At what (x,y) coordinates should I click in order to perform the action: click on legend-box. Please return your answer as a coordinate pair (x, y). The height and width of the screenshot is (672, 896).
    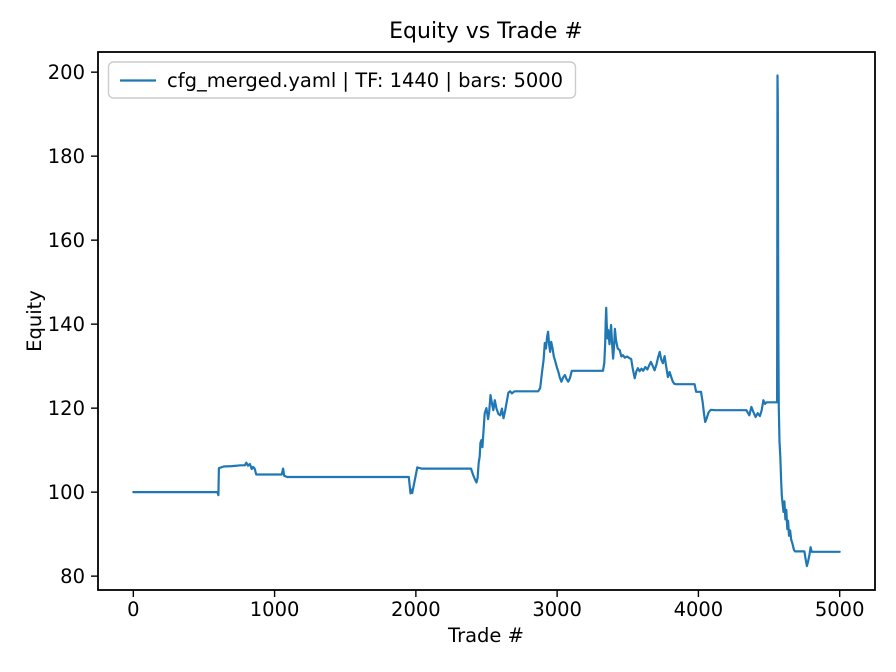
    Looking at the image, I should click on (342, 80).